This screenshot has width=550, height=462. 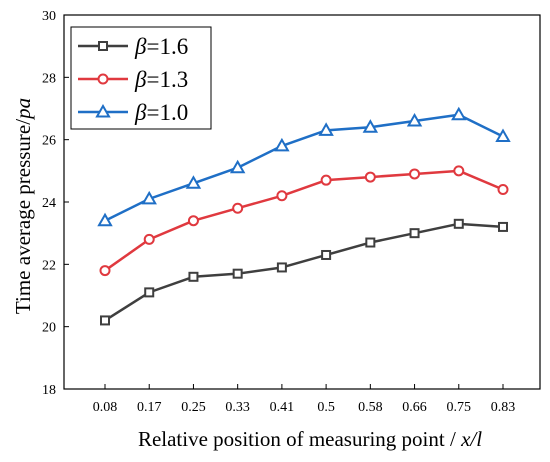 I want to click on x-tick-label: 0.33, so click(x=237, y=407).